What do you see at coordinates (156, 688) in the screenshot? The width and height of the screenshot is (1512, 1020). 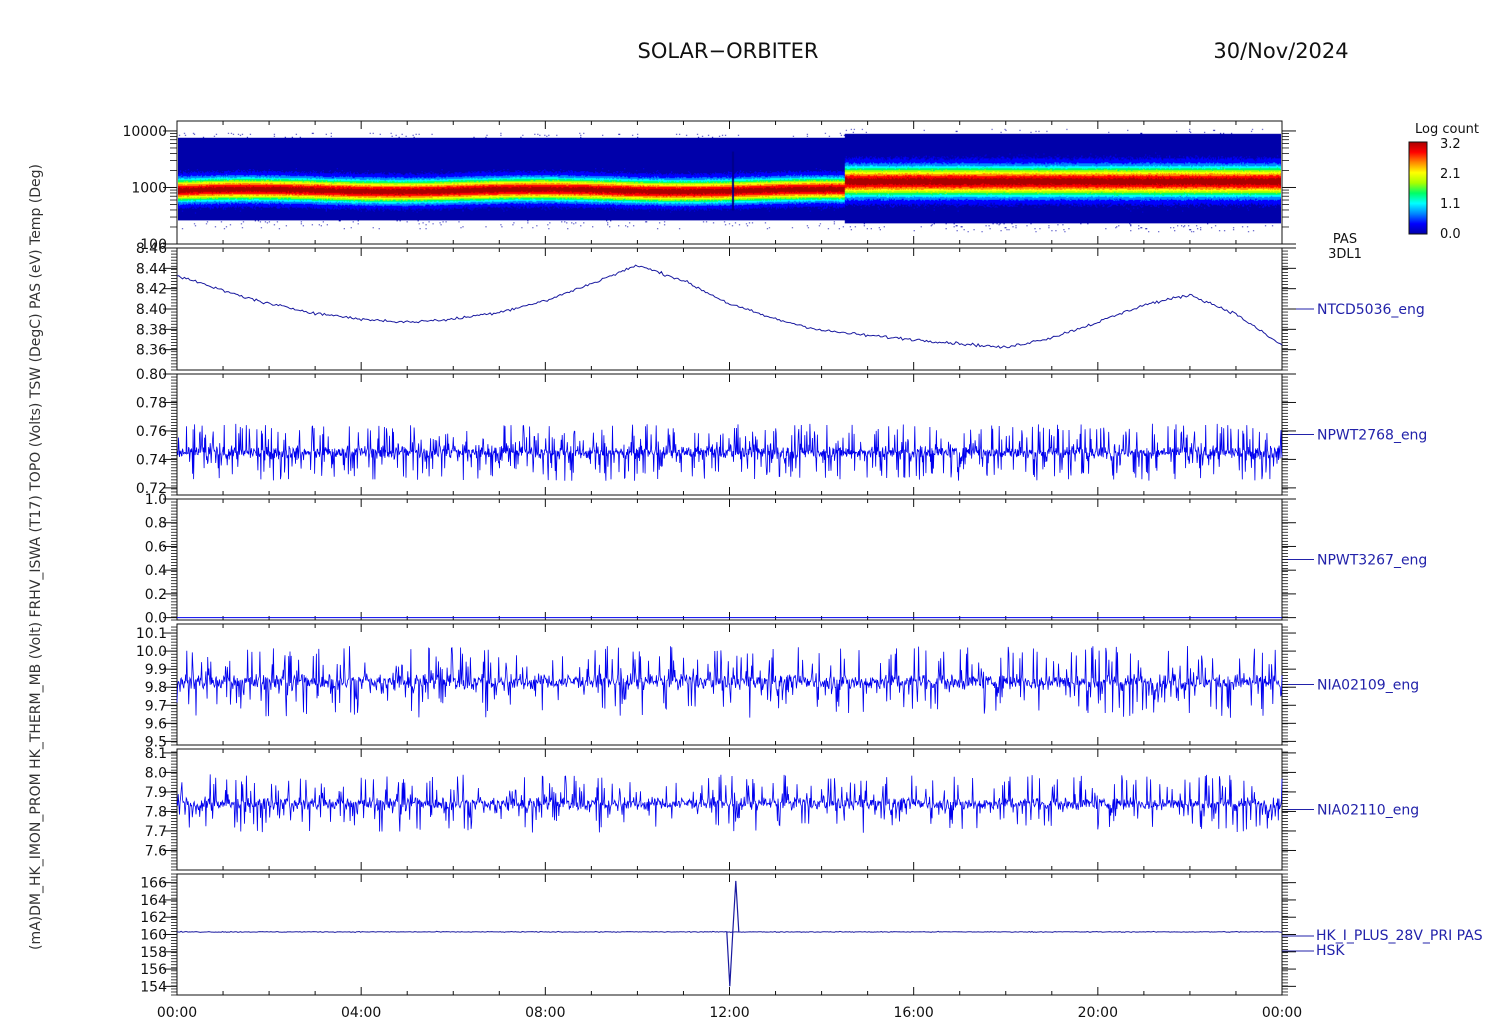 I see `y-tick-label: 9.8` at bounding box center [156, 688].